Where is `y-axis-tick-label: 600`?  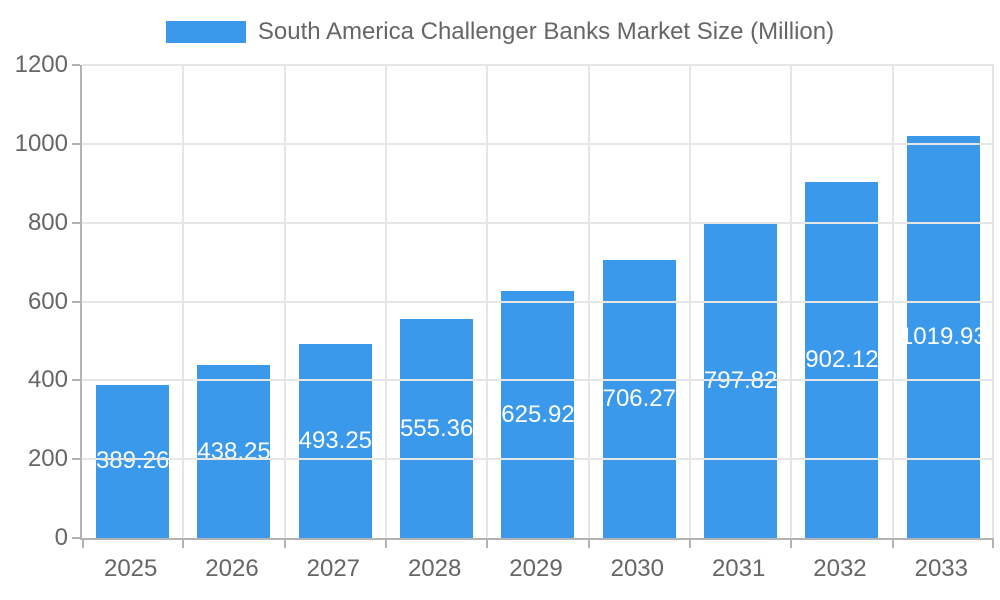
y-axis-tick-label: 600 is located at coordinates (47, 301).